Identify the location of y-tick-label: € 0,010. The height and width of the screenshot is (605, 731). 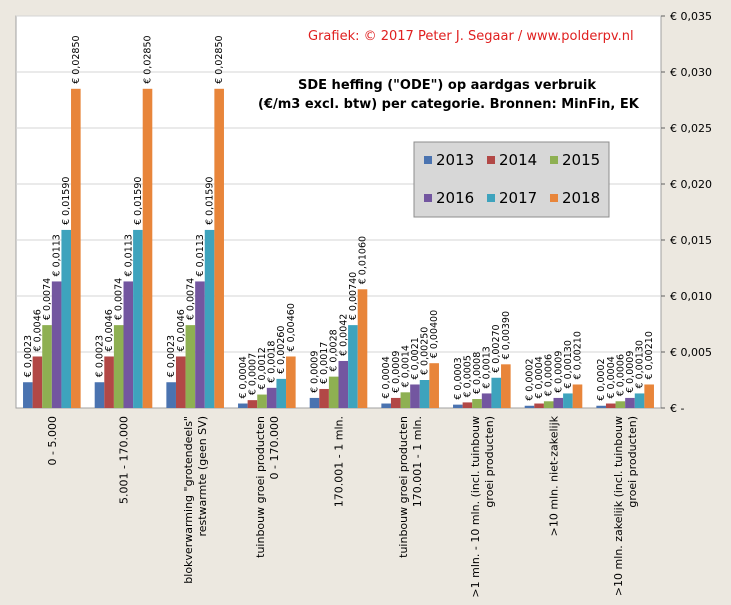
(691, 296).